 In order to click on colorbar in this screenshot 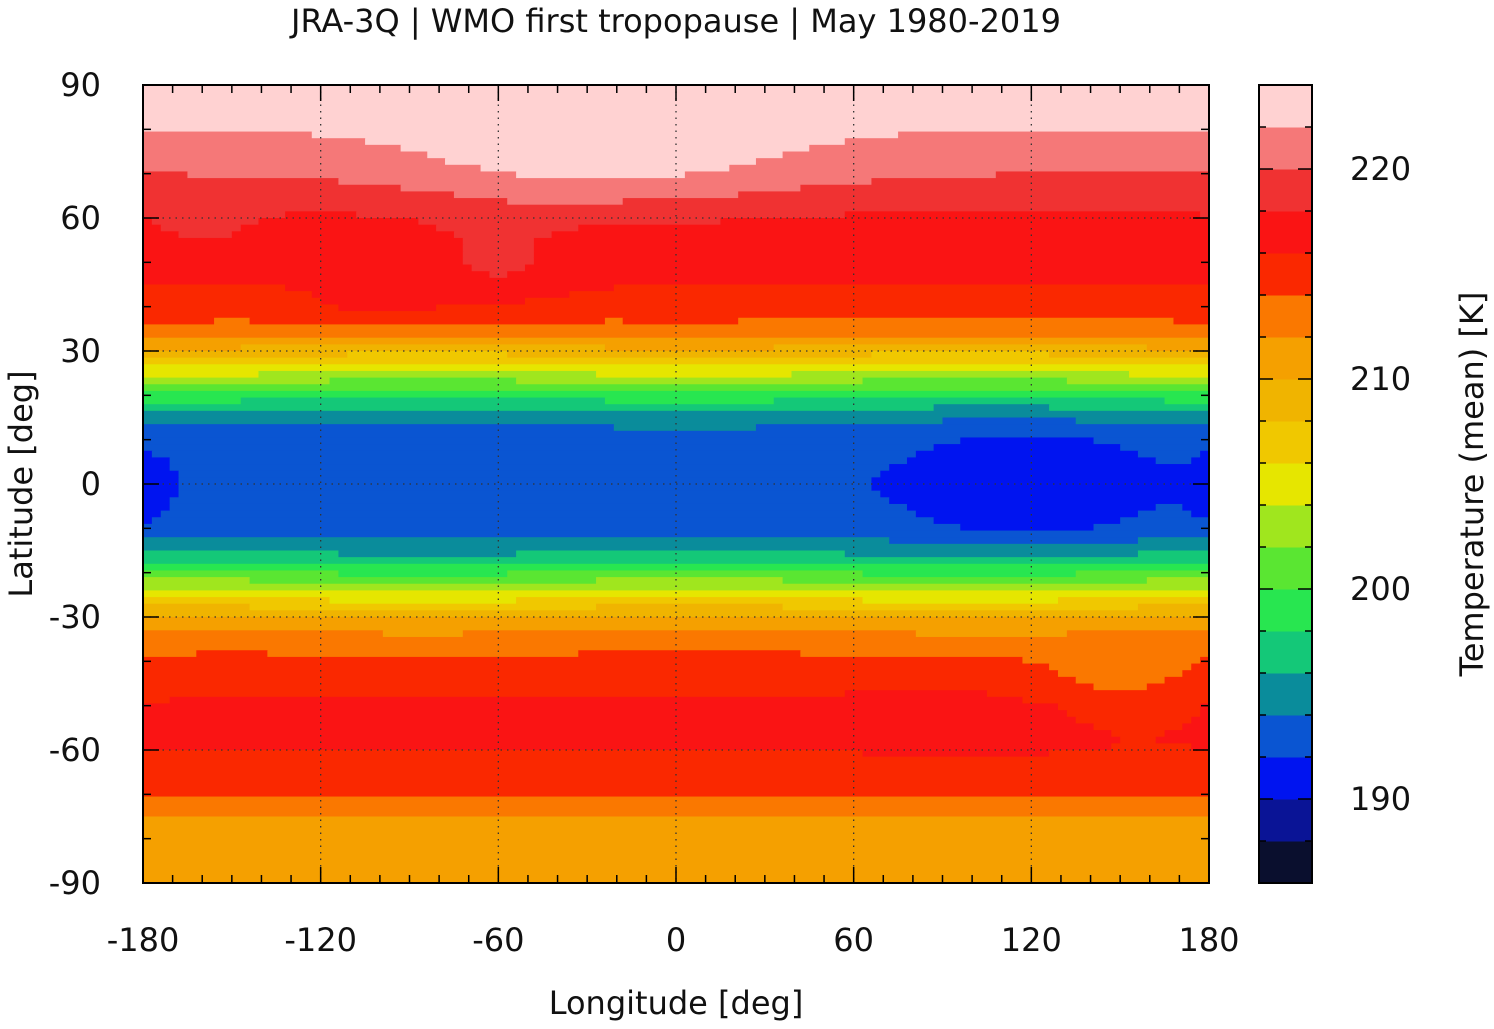, I will do `click(1285, 484)`.